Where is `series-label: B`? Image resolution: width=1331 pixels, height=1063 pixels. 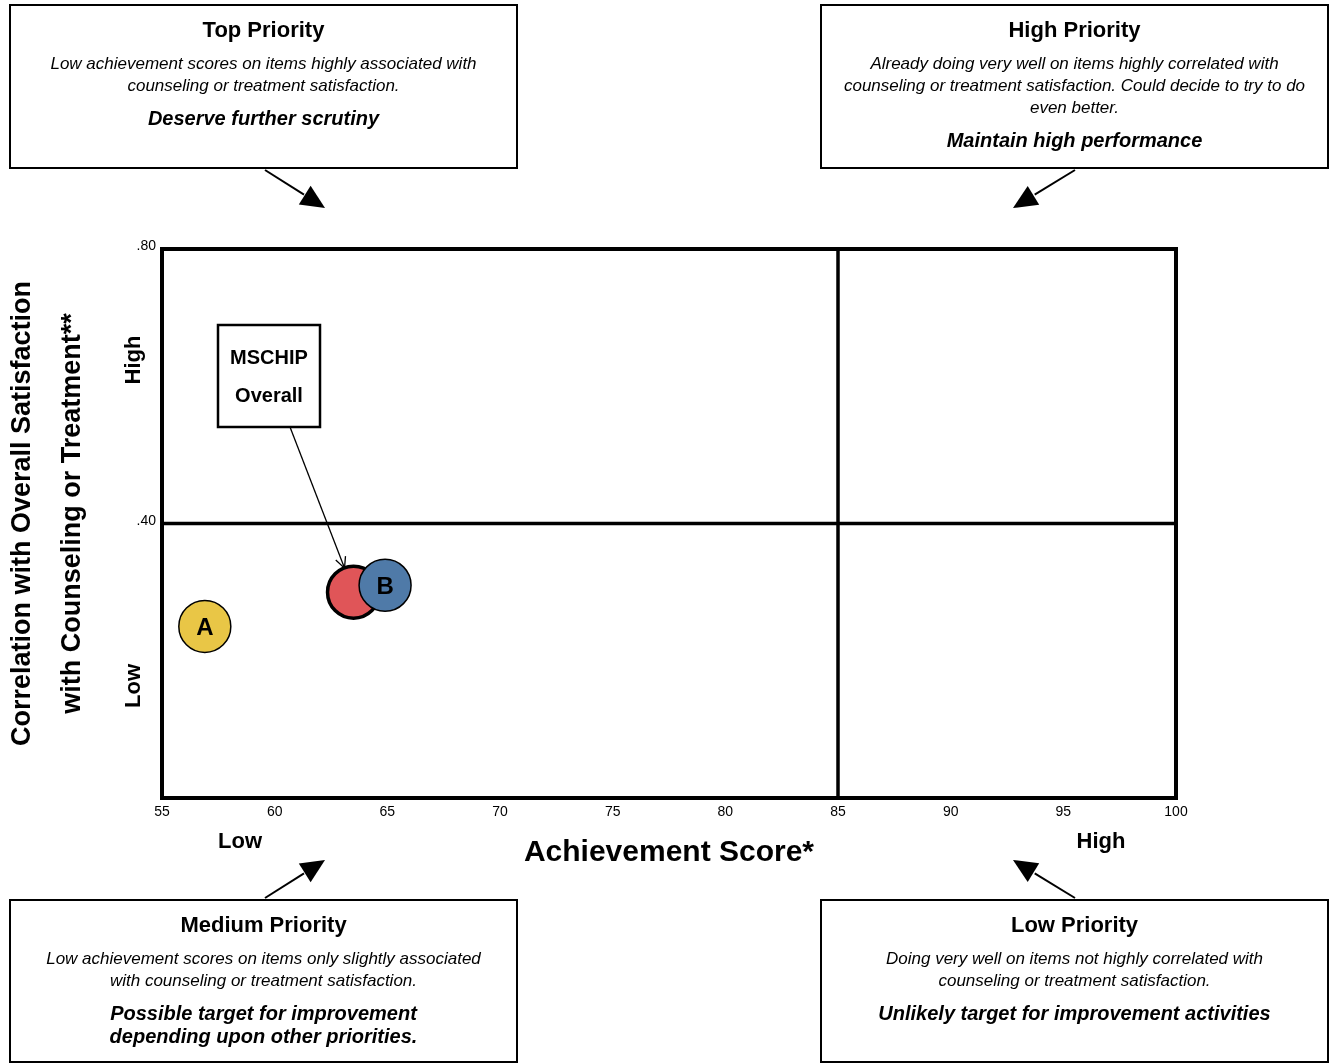
series-label: B is located at coordinates (385, 585).